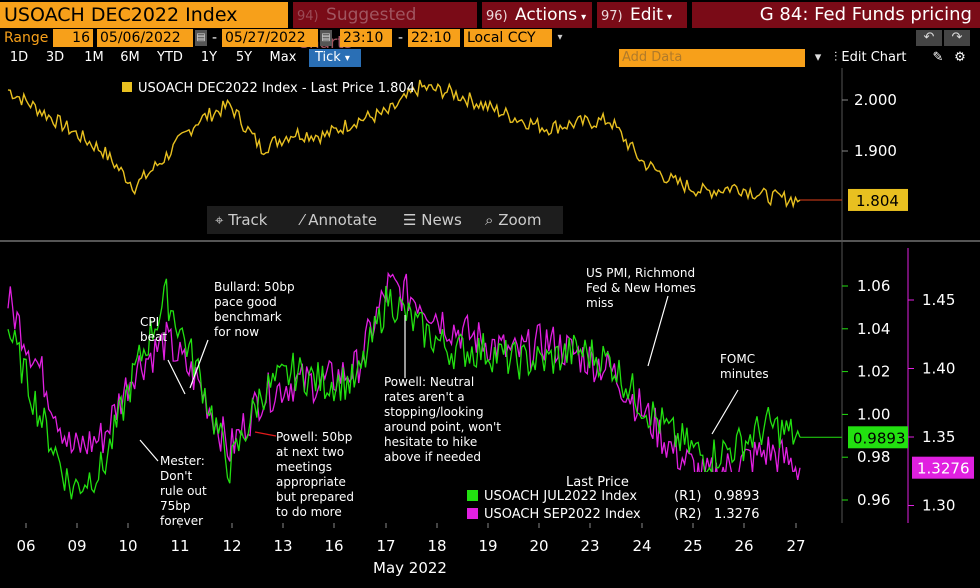 This screenshot has height=588, width=980. Describe the element at coordinates (182, 461) in the screenshot. I see `annotation-text: Mester:` at that location.